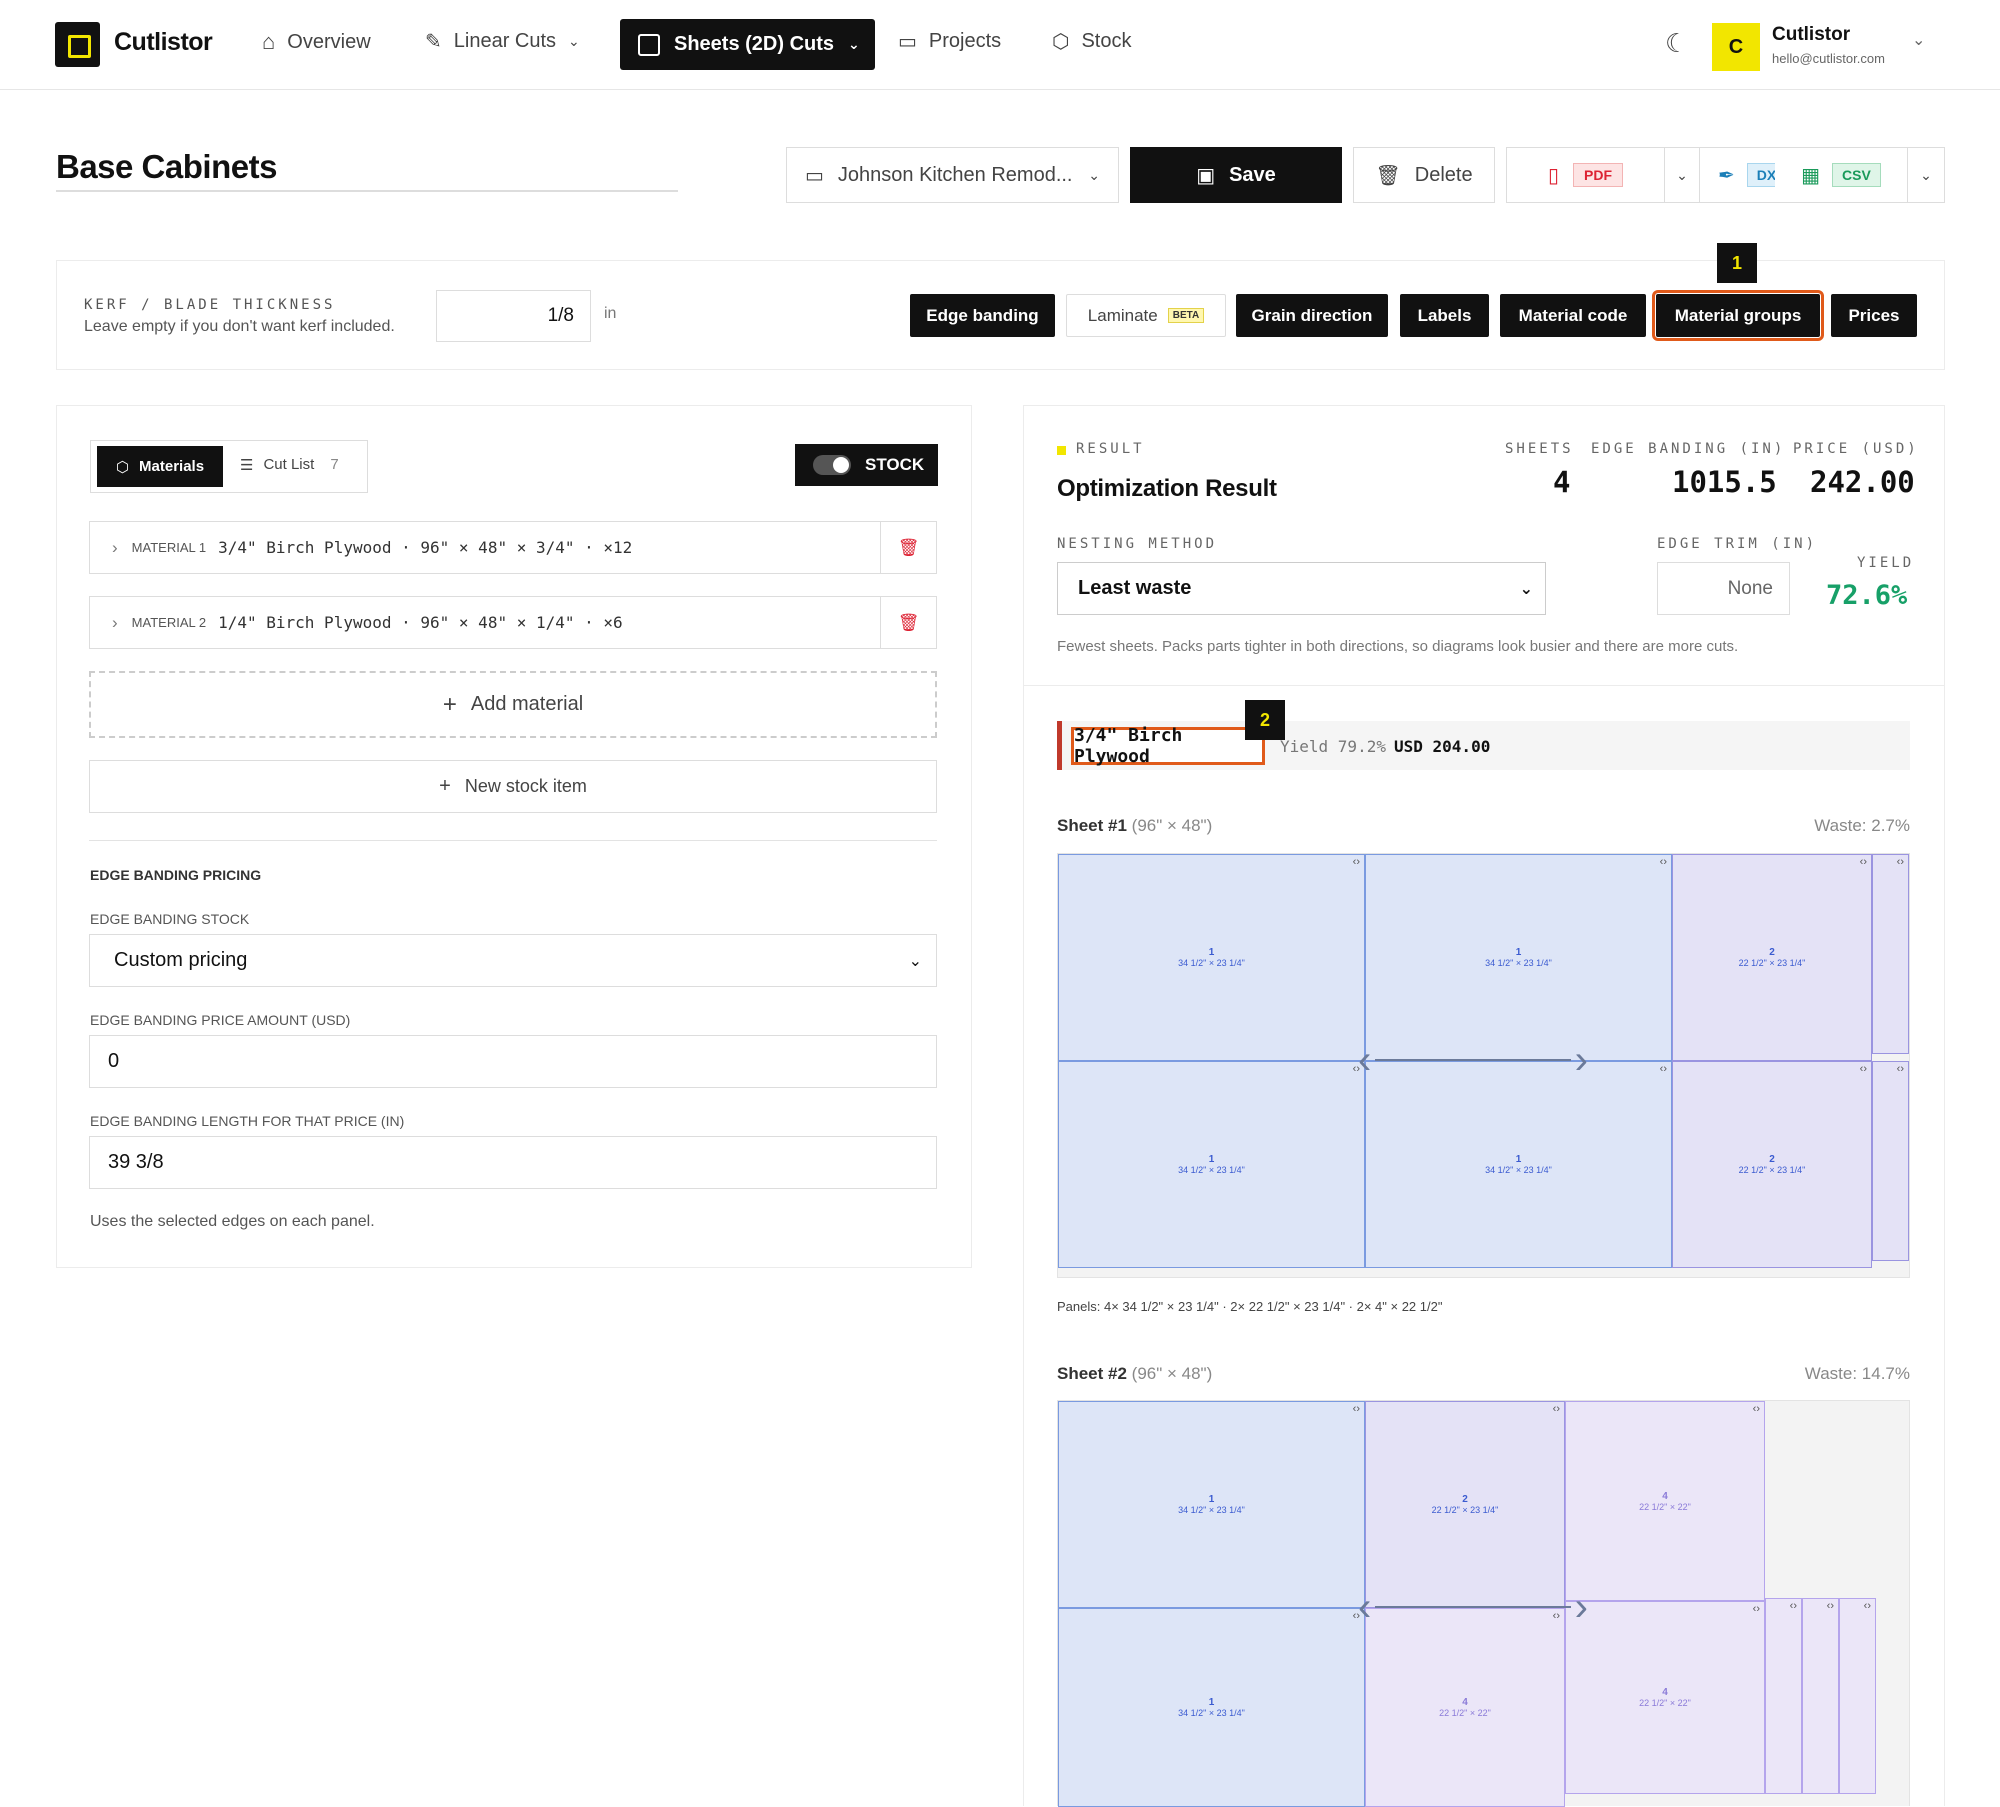 This screenshot has width=2000, height=1807. I want to click on page-title: Base Cabinets, so click(166, 166).